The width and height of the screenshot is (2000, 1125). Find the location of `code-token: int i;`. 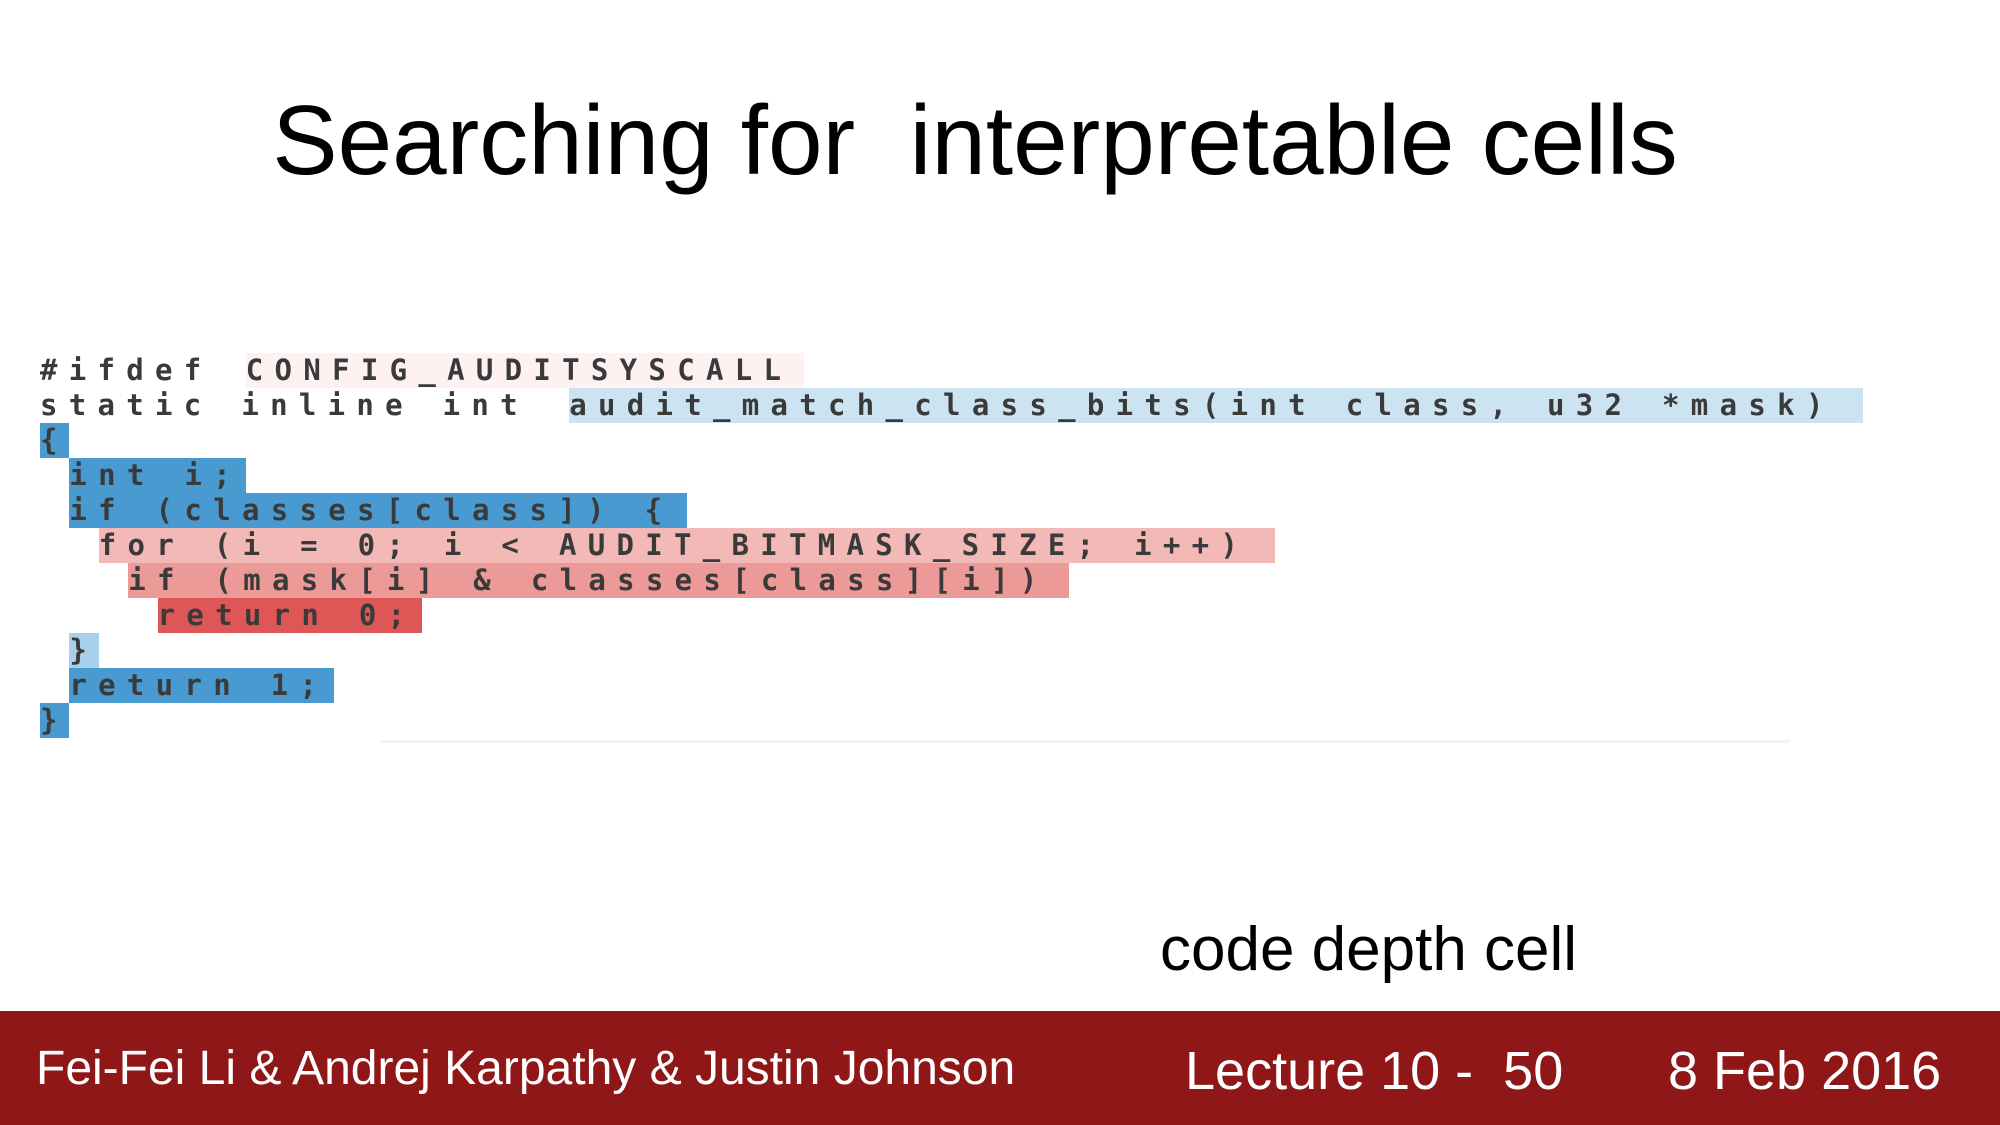

code-token: int i; is located at coordinates (157, 475).